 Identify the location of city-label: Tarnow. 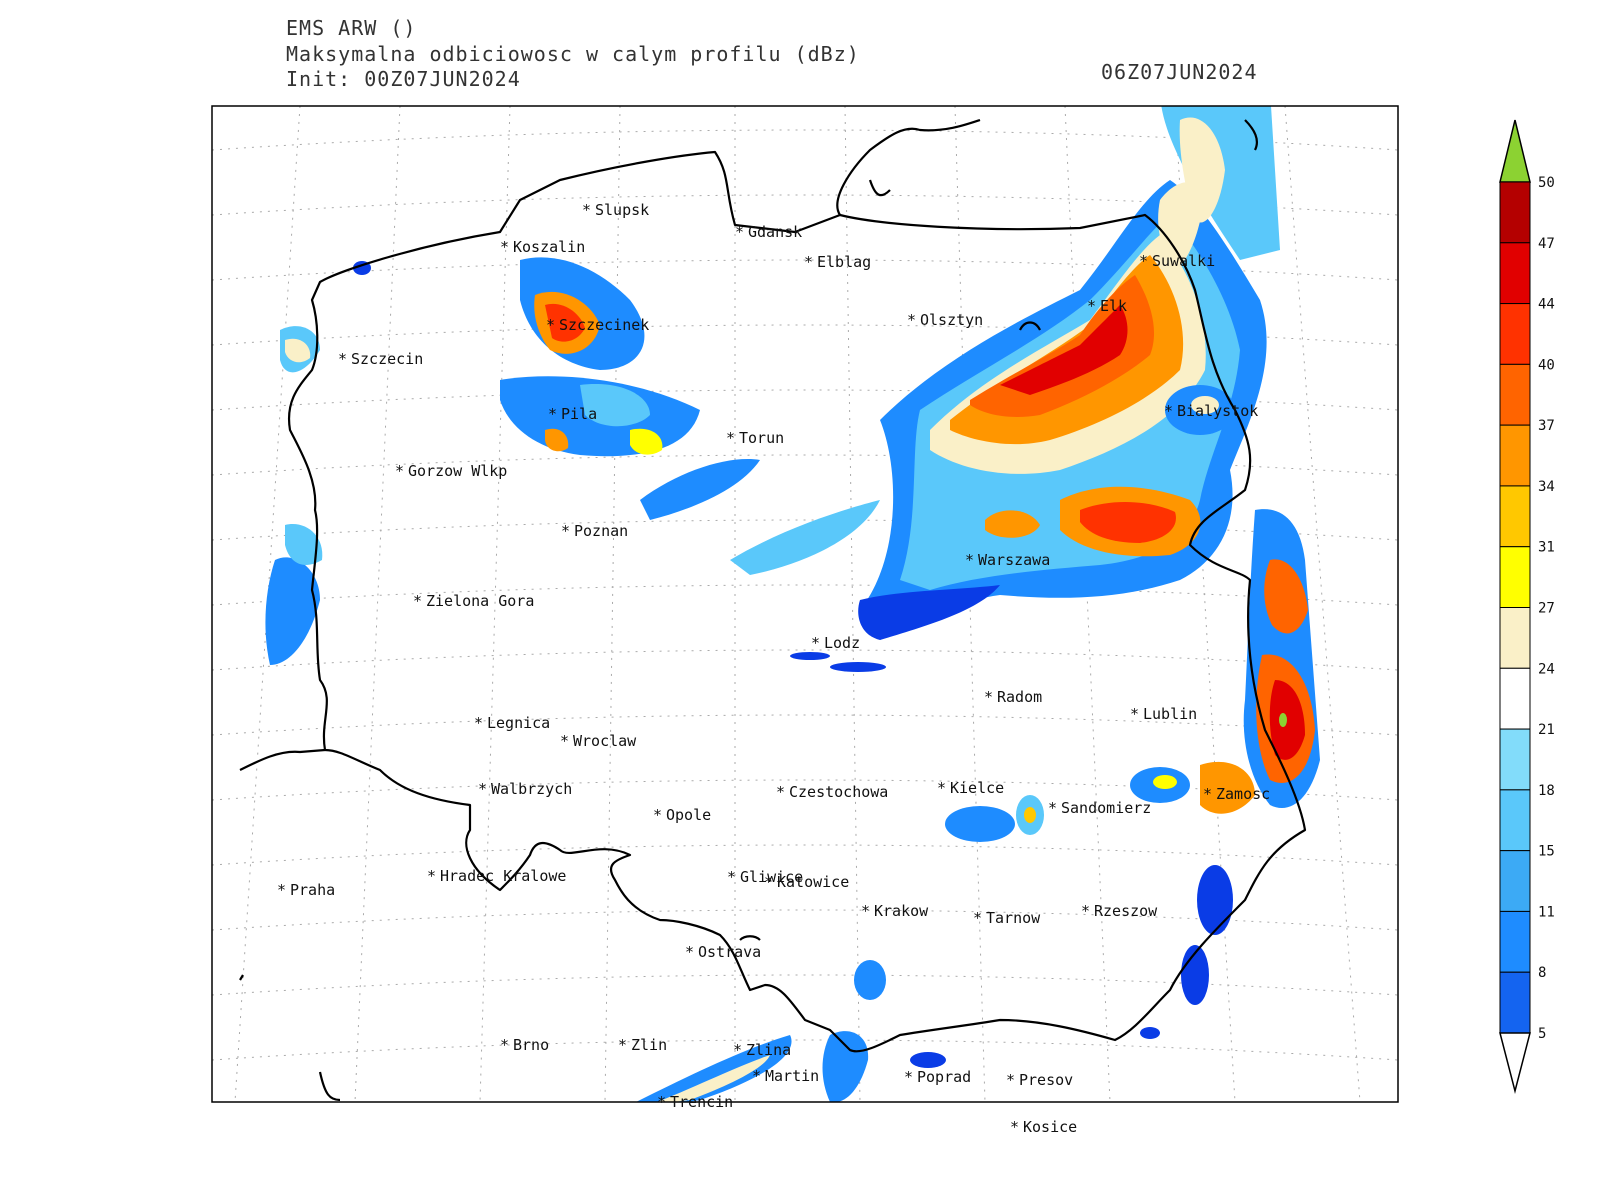
(1013, 918).